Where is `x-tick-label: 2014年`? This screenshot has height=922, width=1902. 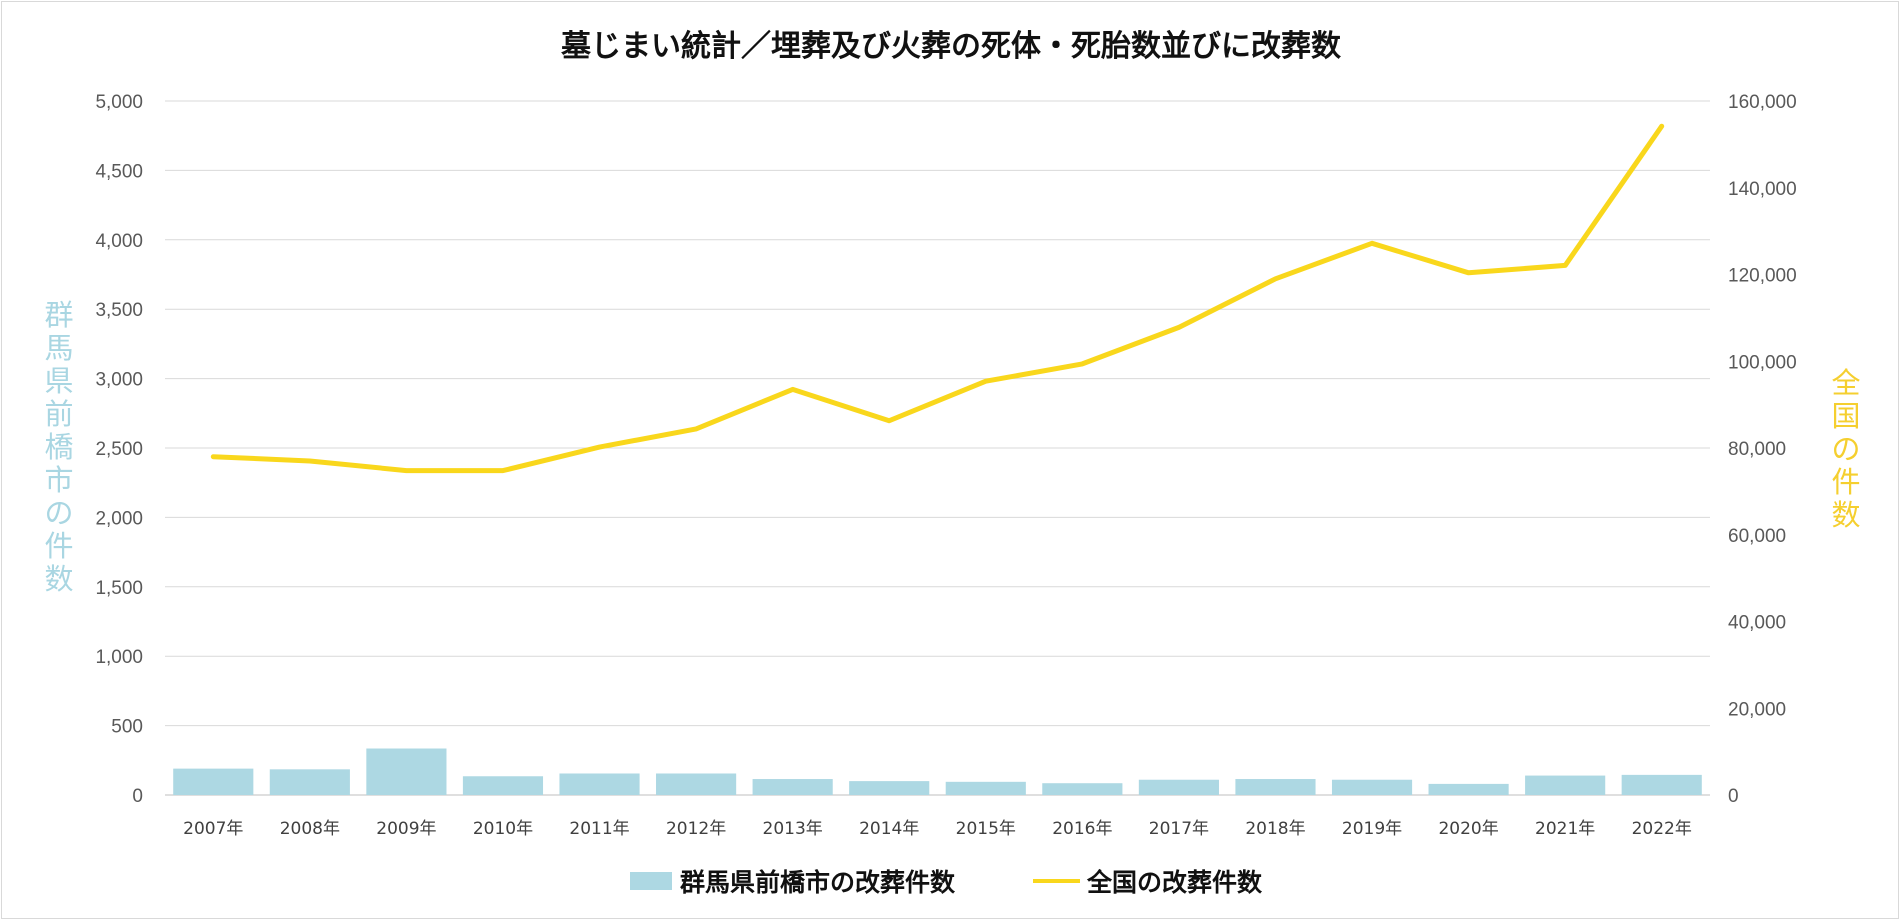 x-tick-label: 2014年 is located at coordinates (889, 829).